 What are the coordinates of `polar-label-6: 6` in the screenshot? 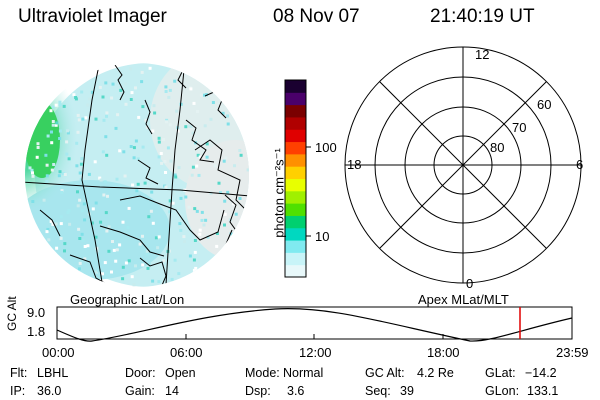 It's located at (580, 164).